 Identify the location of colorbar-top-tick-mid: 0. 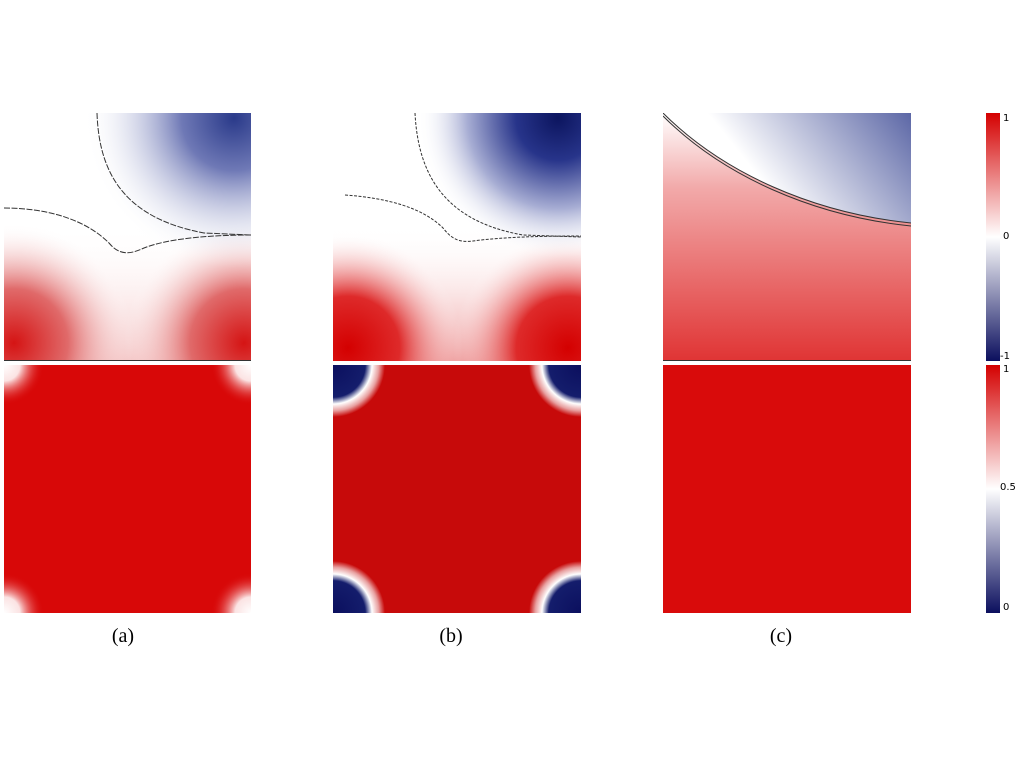
(1006, 236).